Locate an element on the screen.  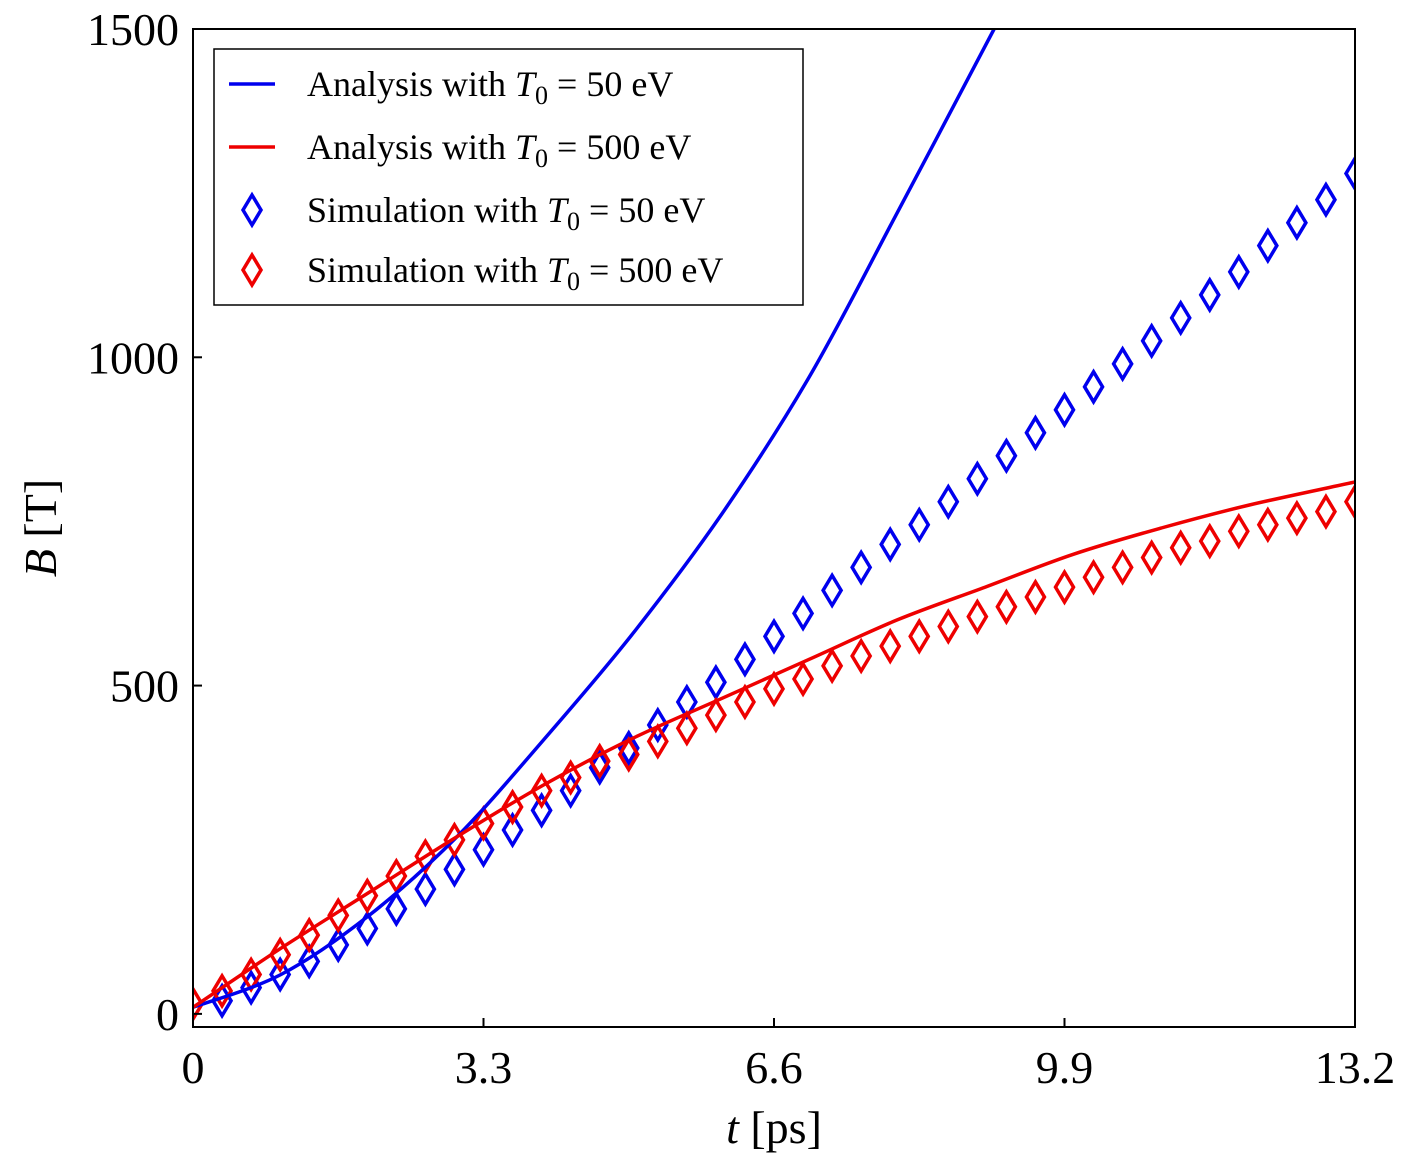
legend-entry-label: Simulation with T0 = 50 eV is located at coordinates (506, 213).